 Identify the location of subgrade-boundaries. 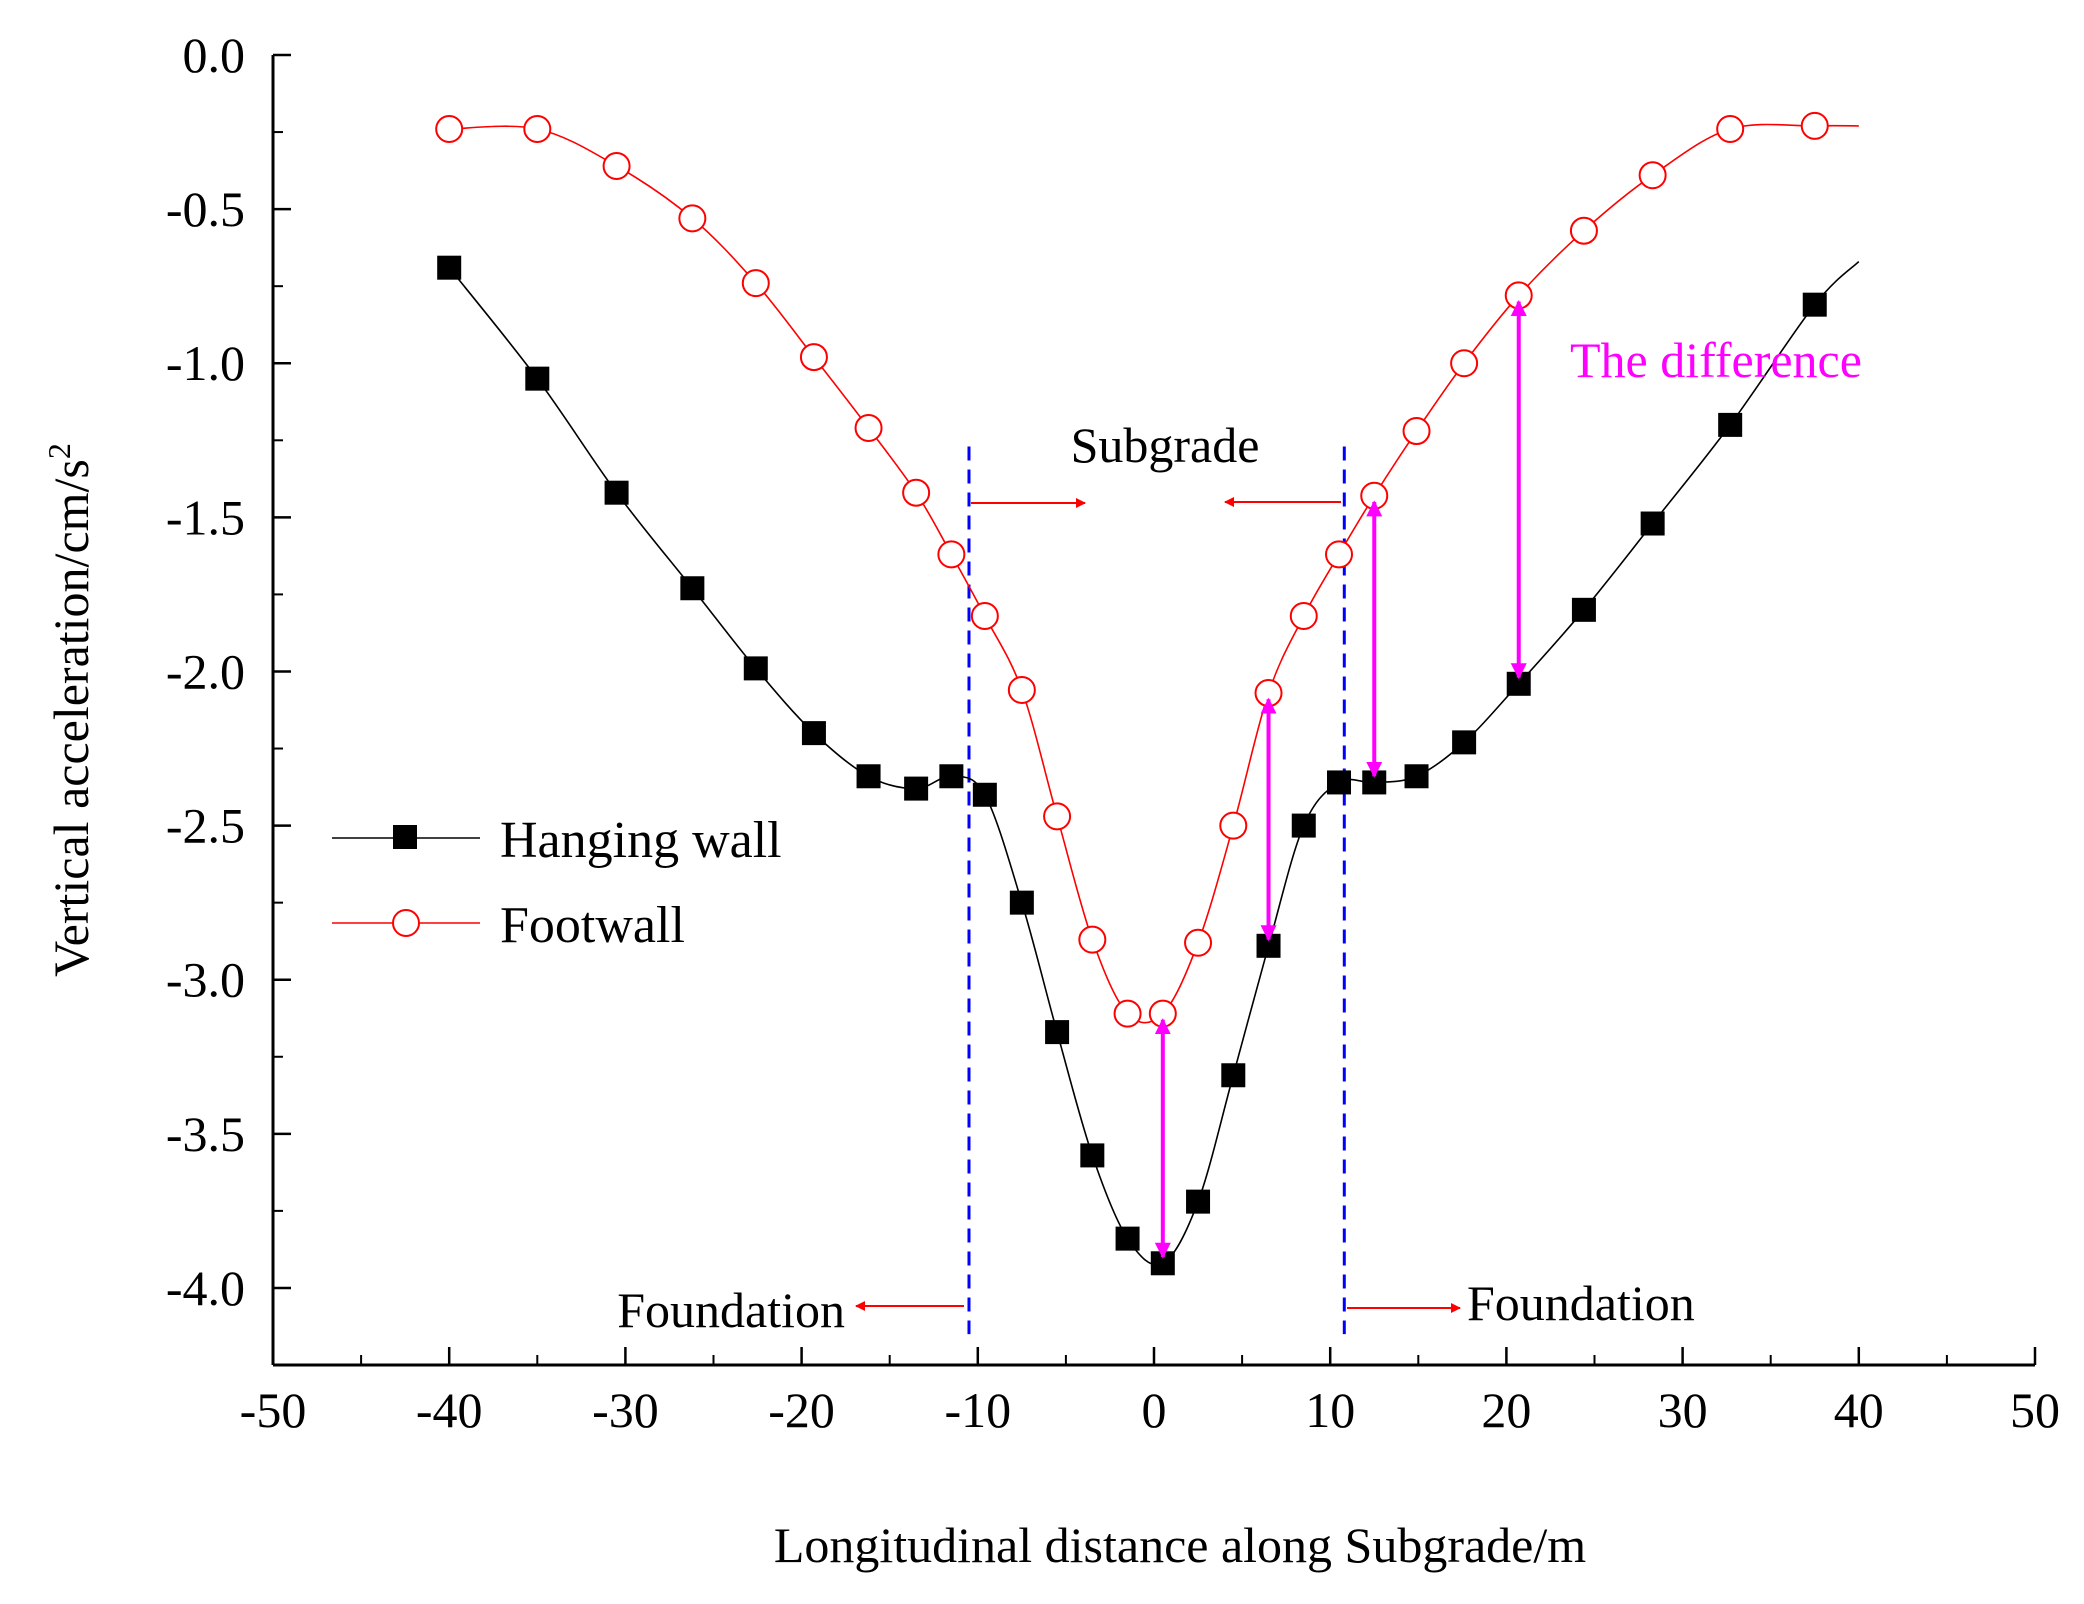
(1156, 890).